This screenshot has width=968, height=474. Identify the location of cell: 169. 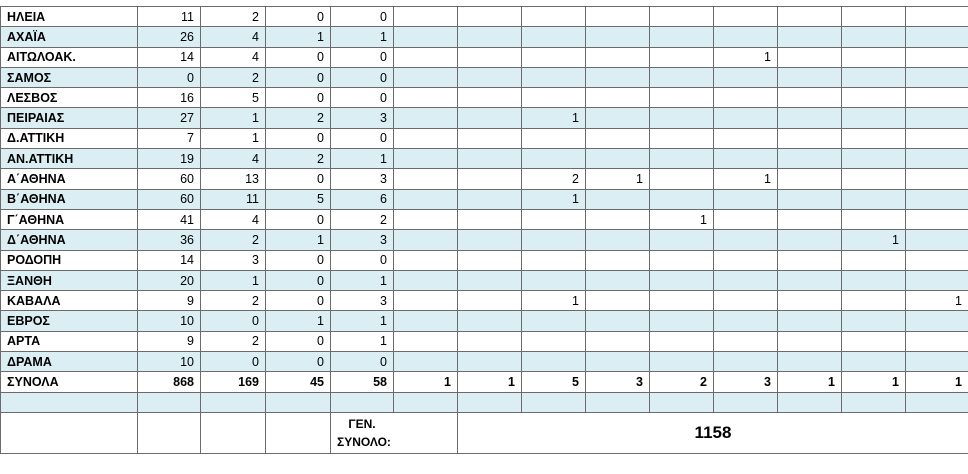
(233, 382).